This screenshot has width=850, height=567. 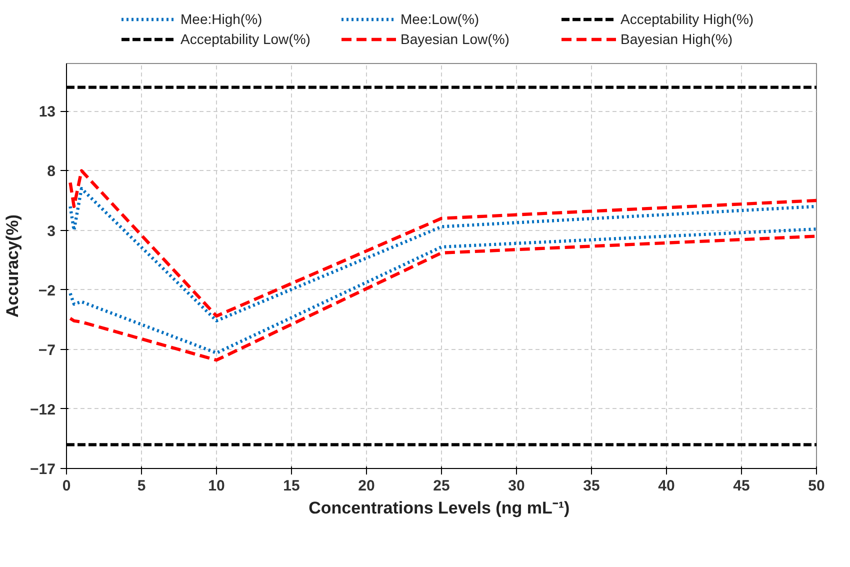 I want to click on legend-label: Acceptability High(%), so click(x=687, y=19).